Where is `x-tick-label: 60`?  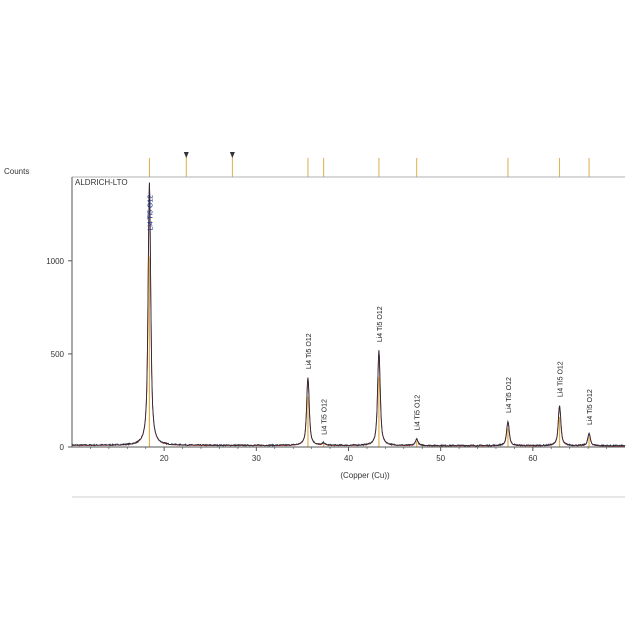
x-tick-label: 60 is located at coordinates (532, 458).